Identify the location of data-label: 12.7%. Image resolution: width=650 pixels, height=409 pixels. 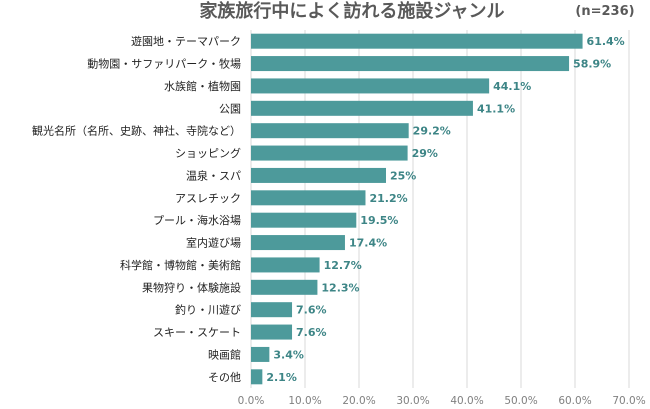
(343, 265).